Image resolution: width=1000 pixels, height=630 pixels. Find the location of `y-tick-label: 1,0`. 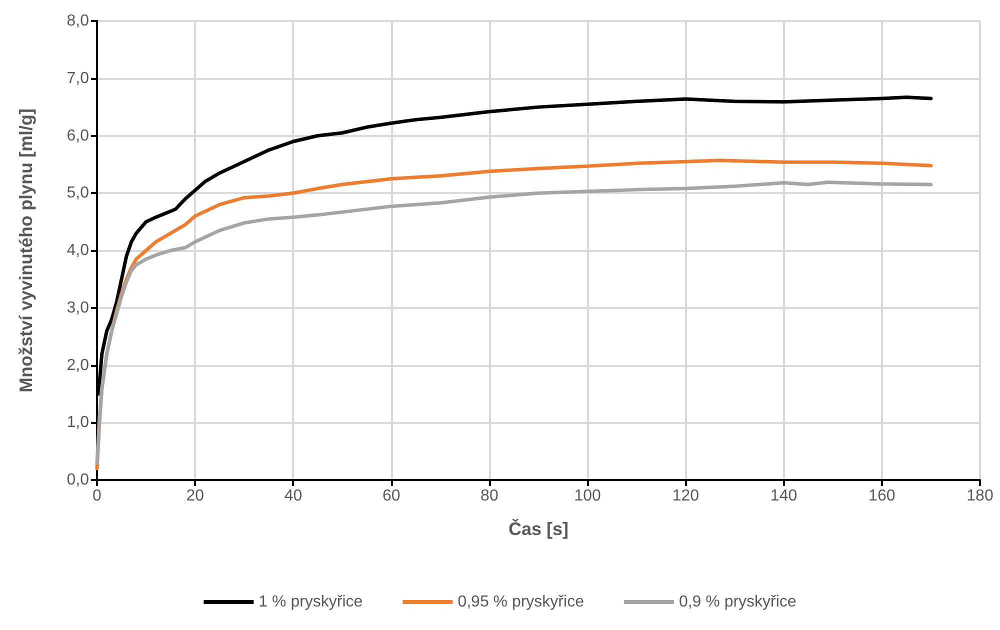

y-tick-label: 1,0 is located at coordinates (78, 423).